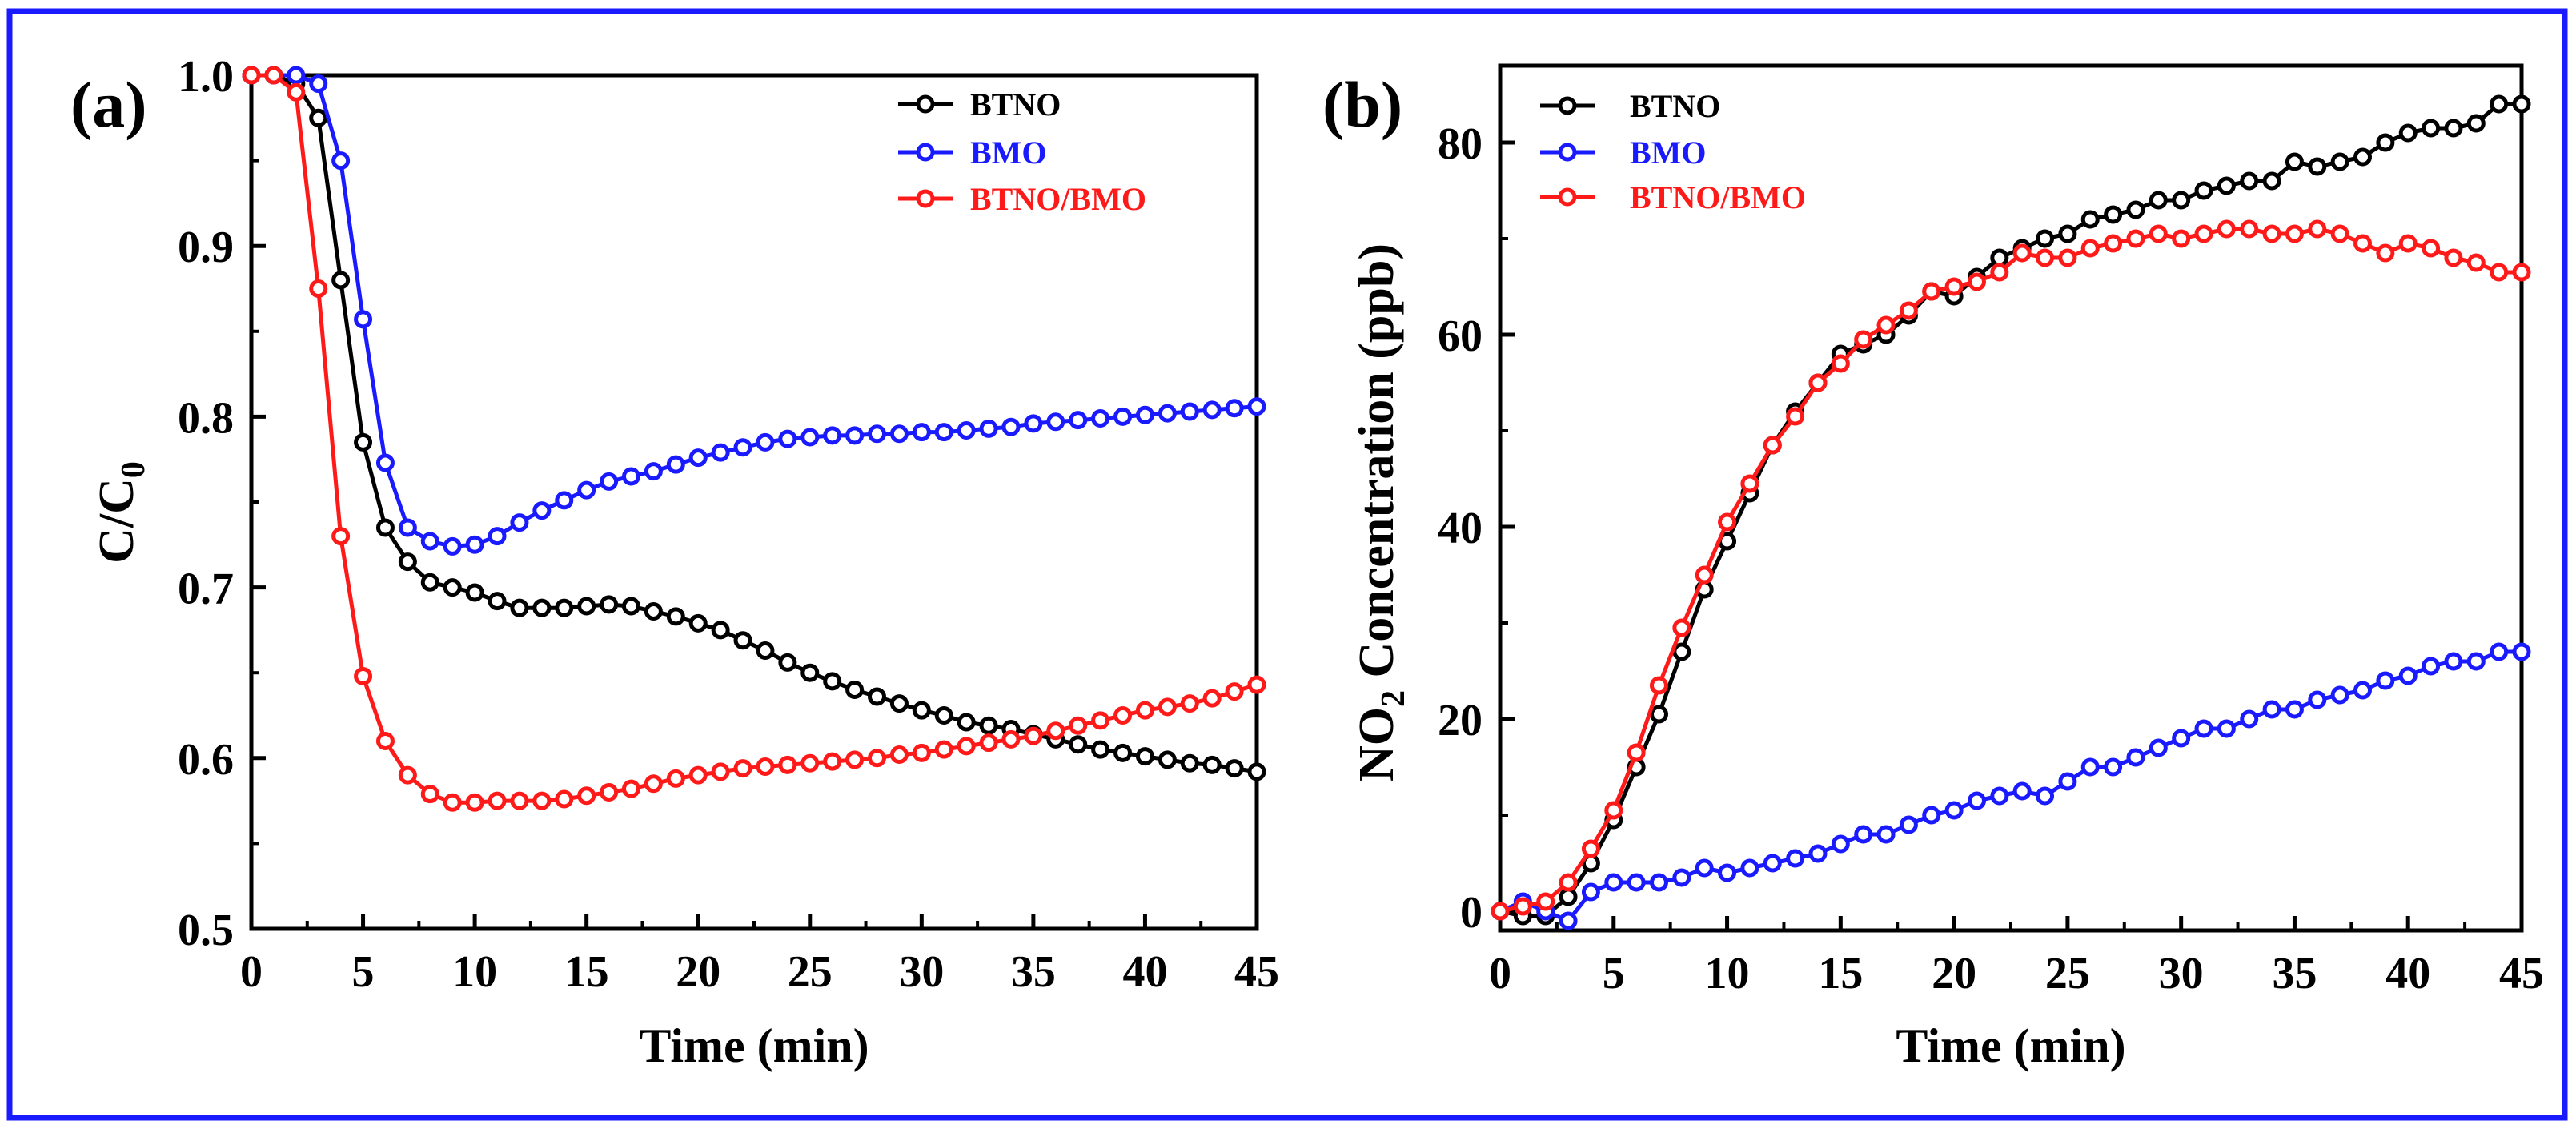 The width and height of the screenshot is (2576, 1133). Describe the element at coordinates (251, 972) in the screenshot. I see `x-tick-label-a-0: 0` at that location.